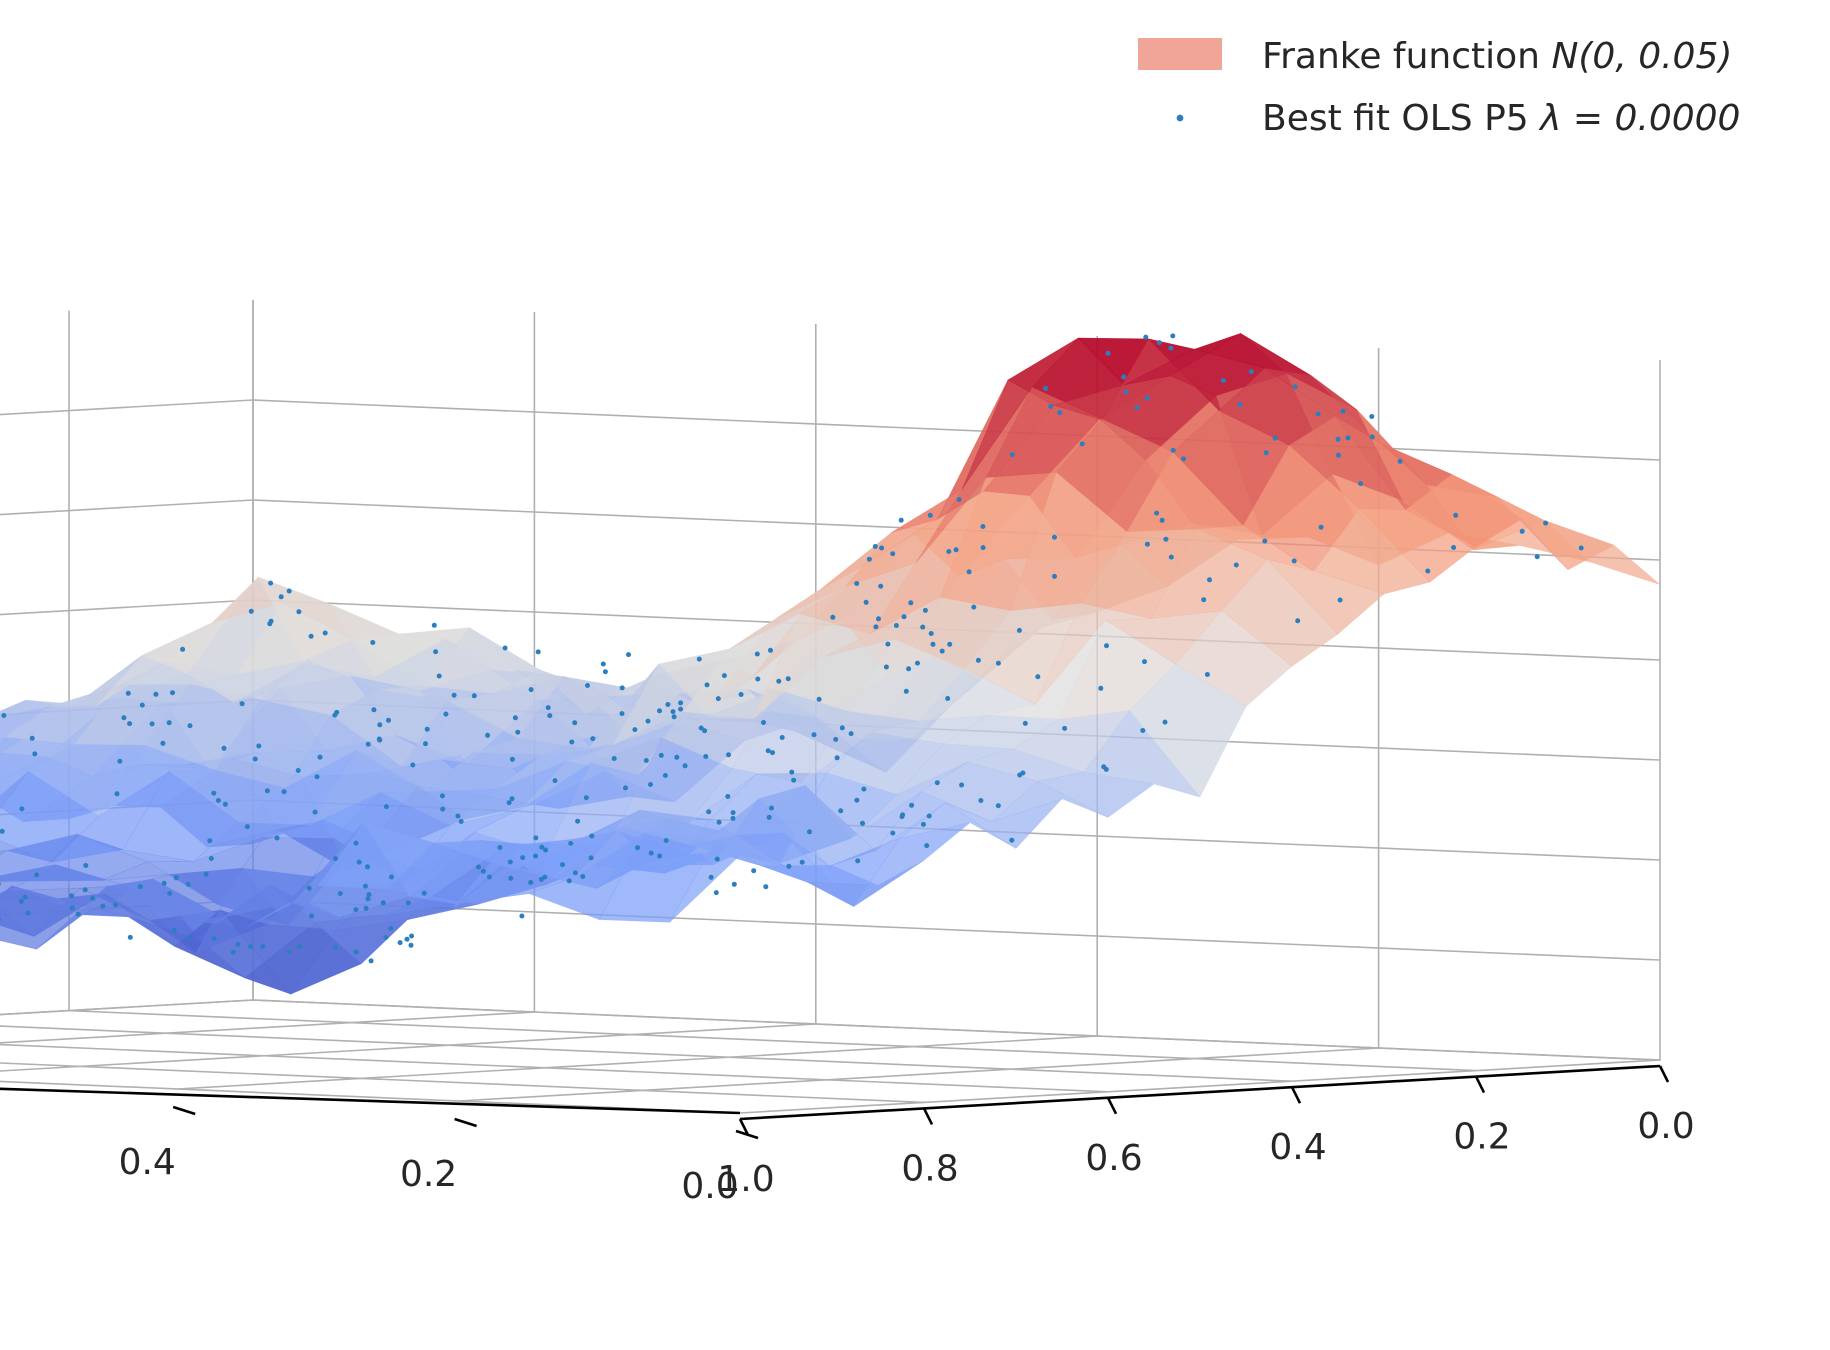 The height and width of the screenshot is (1350, 1830). Describe the element at coordinates (370, 1101) in the screenshot. I see `x-axis-line` at that location.